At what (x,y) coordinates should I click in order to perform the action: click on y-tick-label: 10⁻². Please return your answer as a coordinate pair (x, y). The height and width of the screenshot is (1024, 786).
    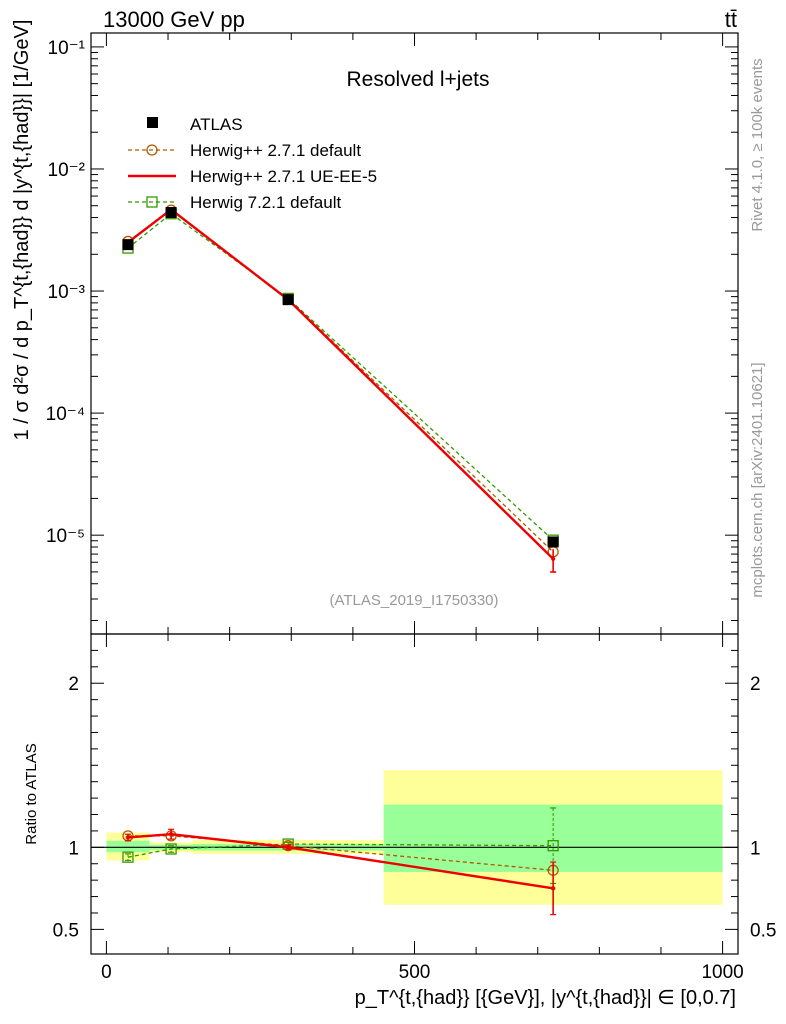
    Looking at the image, I should click on (67, 170).